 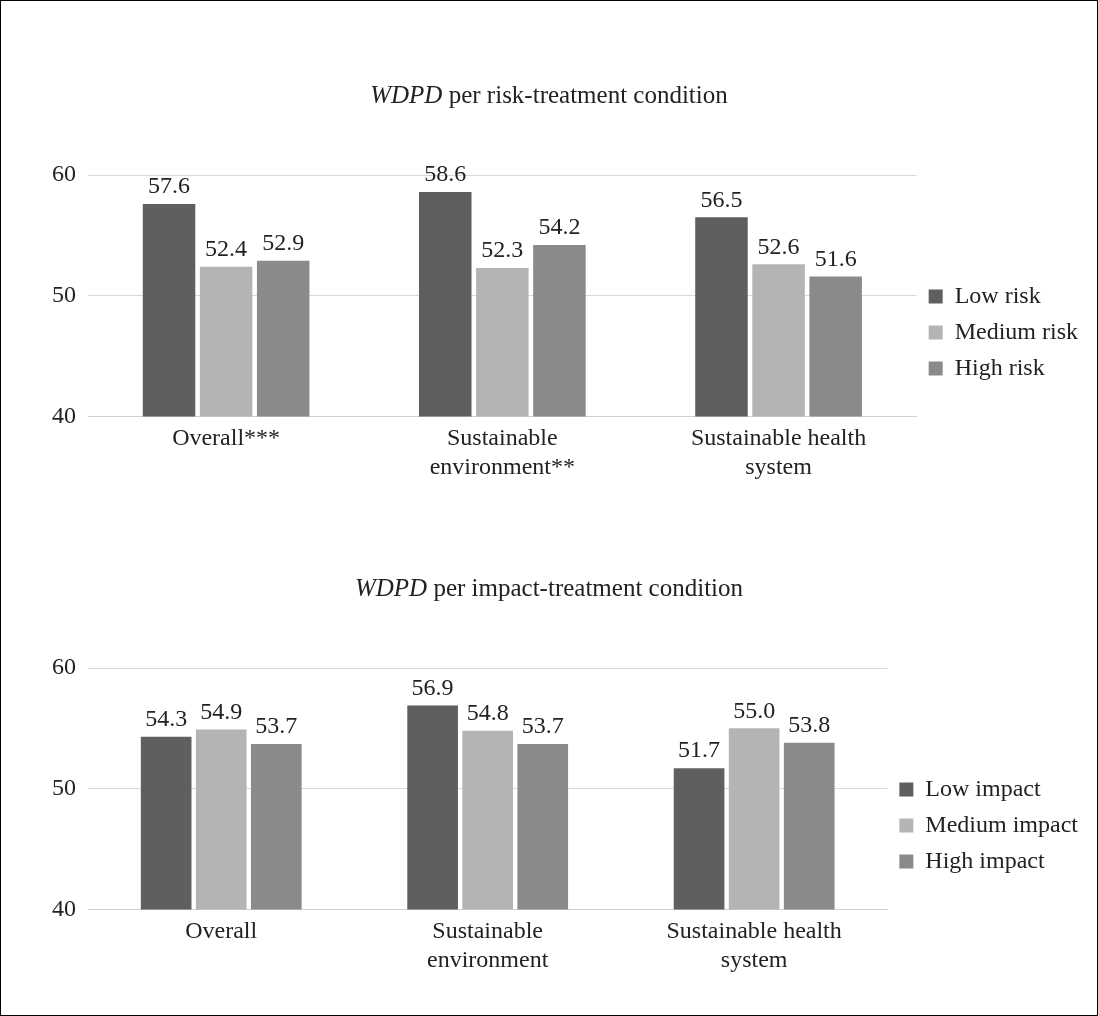 I want to click on x-tick-label: Overall***, so click(x=226, y=437).